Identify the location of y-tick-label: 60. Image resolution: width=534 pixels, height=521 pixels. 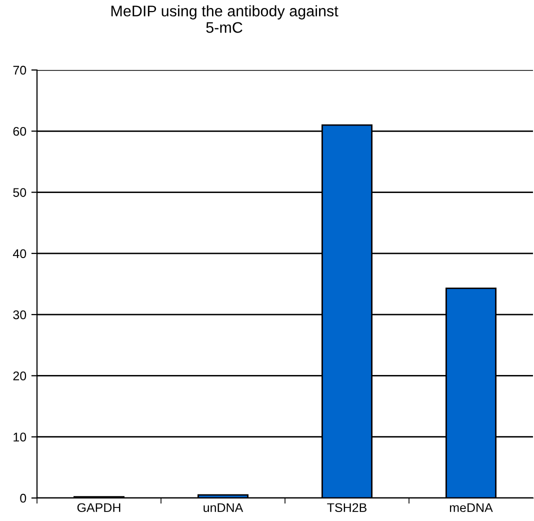
(19, 131).